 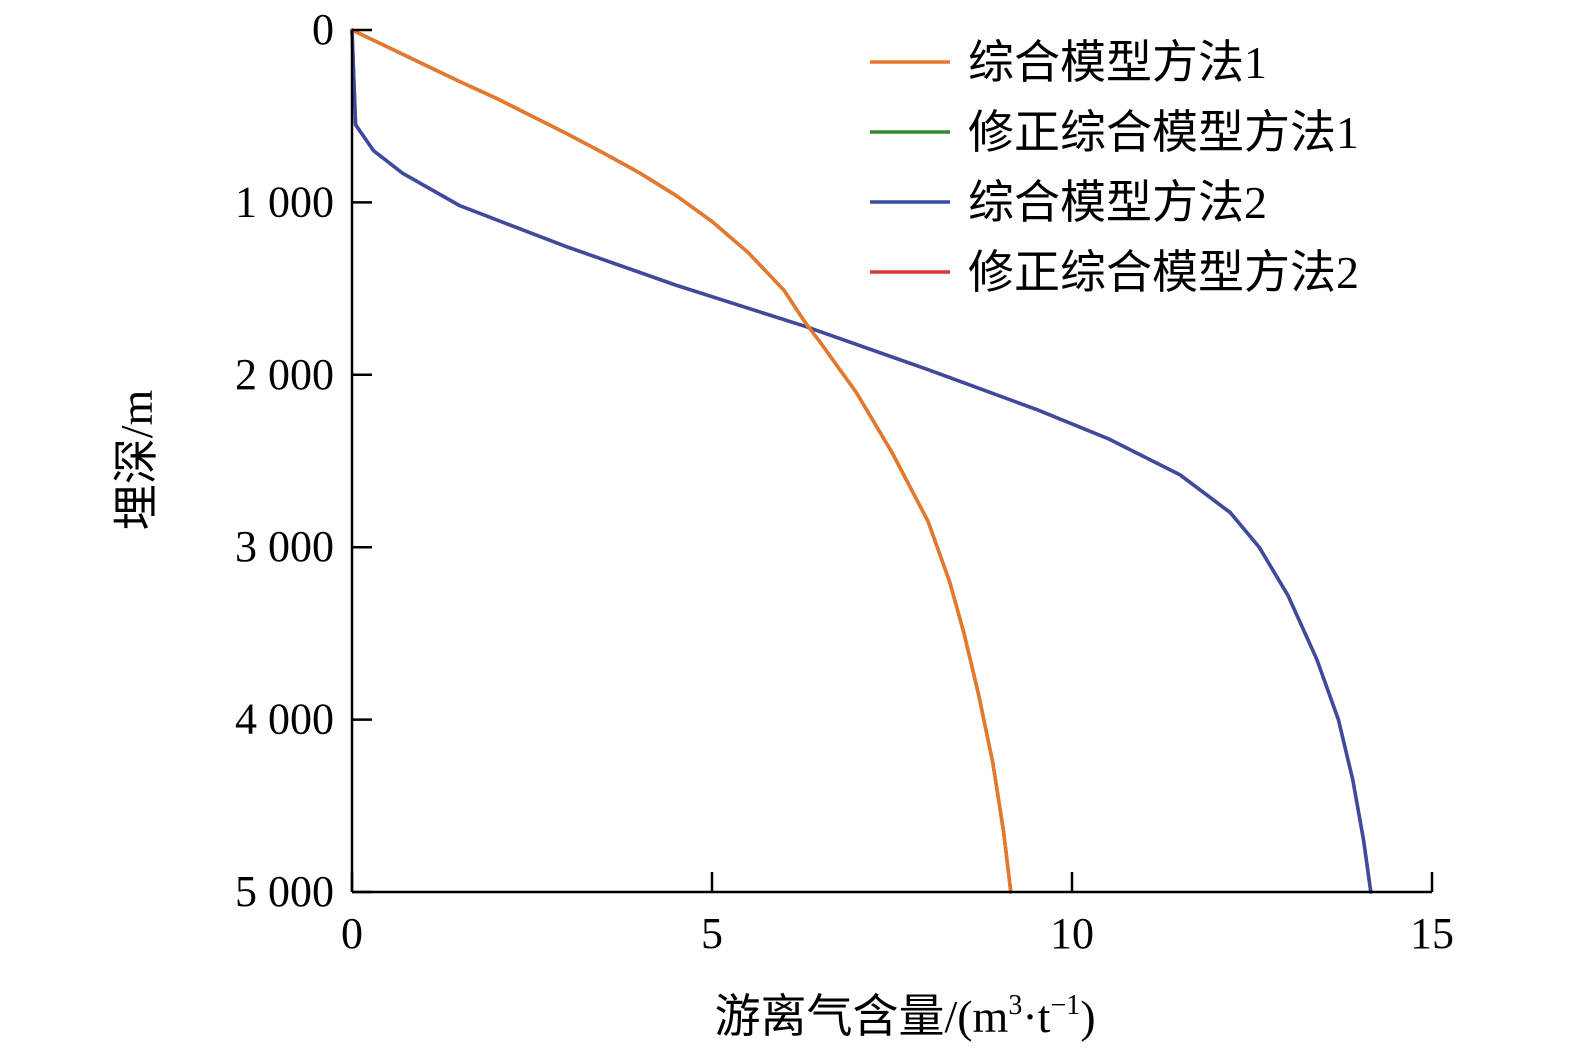 What do you see at coordinates (1117, 62) in the screenshot?
I see `legend-label-0: 综合模型方法1` at bounding box center [1117, 62].